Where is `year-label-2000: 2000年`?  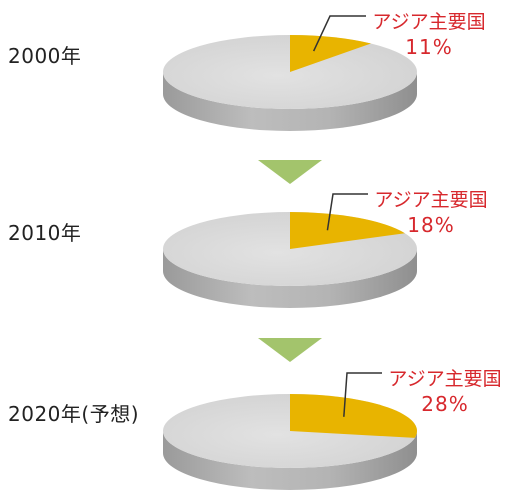
year-label-2000: 2000年 is located at coordinates (45, 56).